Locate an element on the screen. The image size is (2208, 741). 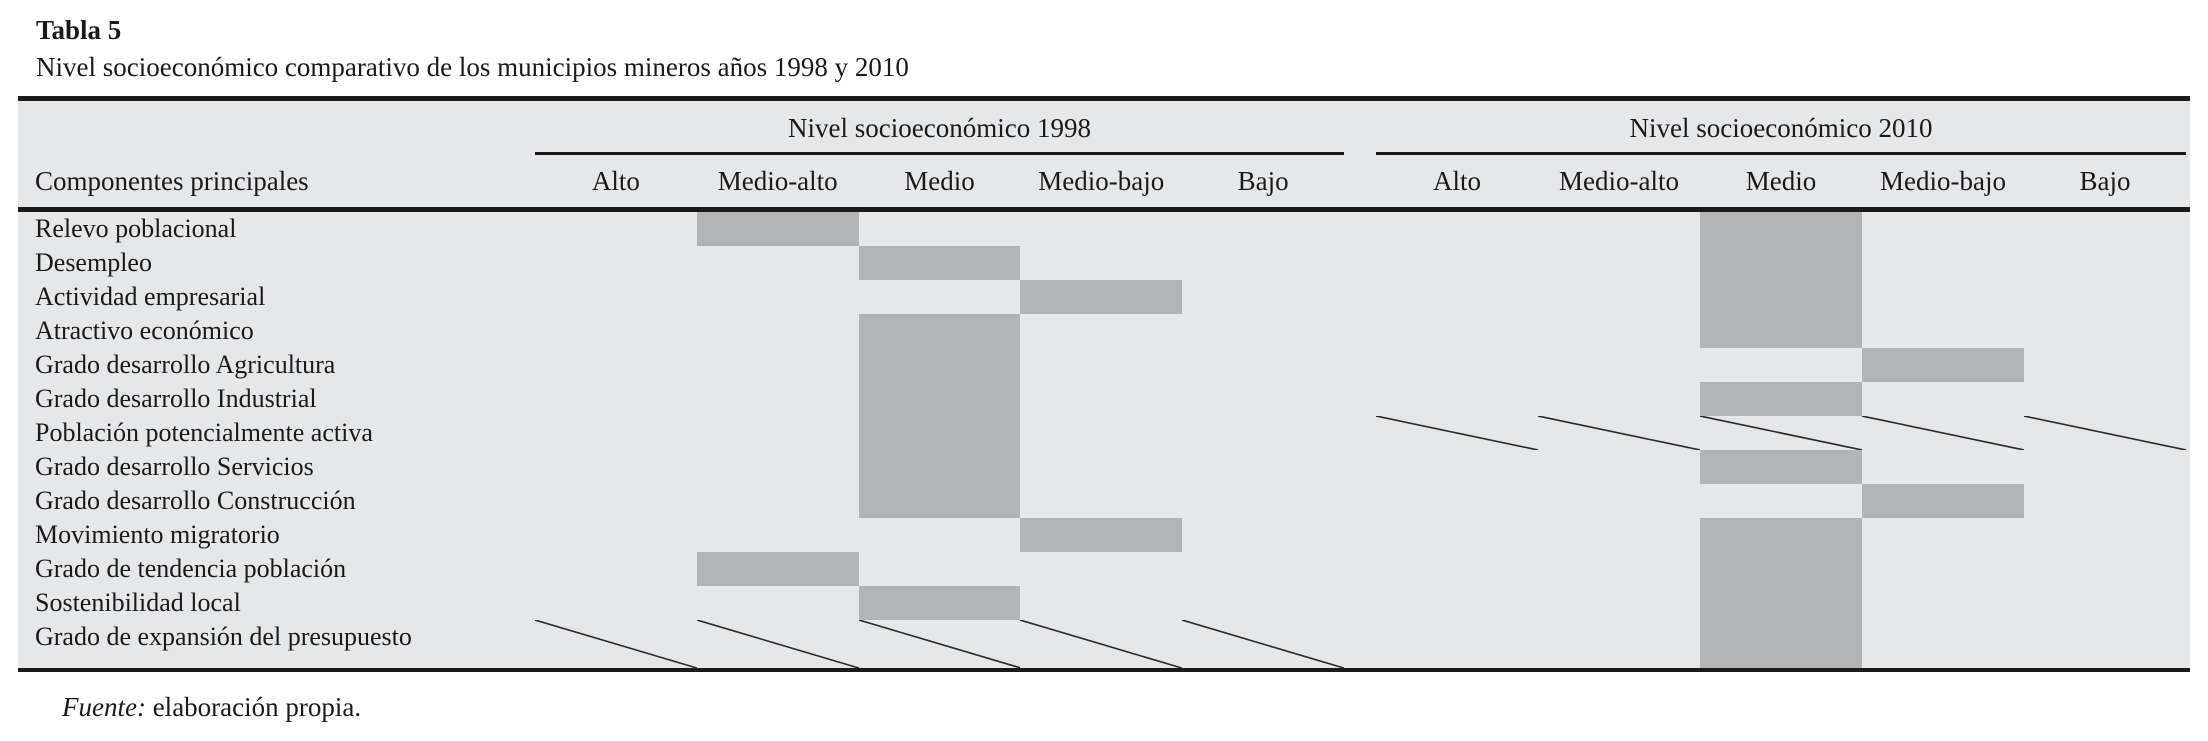
table-row: Grado desarrollo Construcción is located at coordinates (1104, 501).